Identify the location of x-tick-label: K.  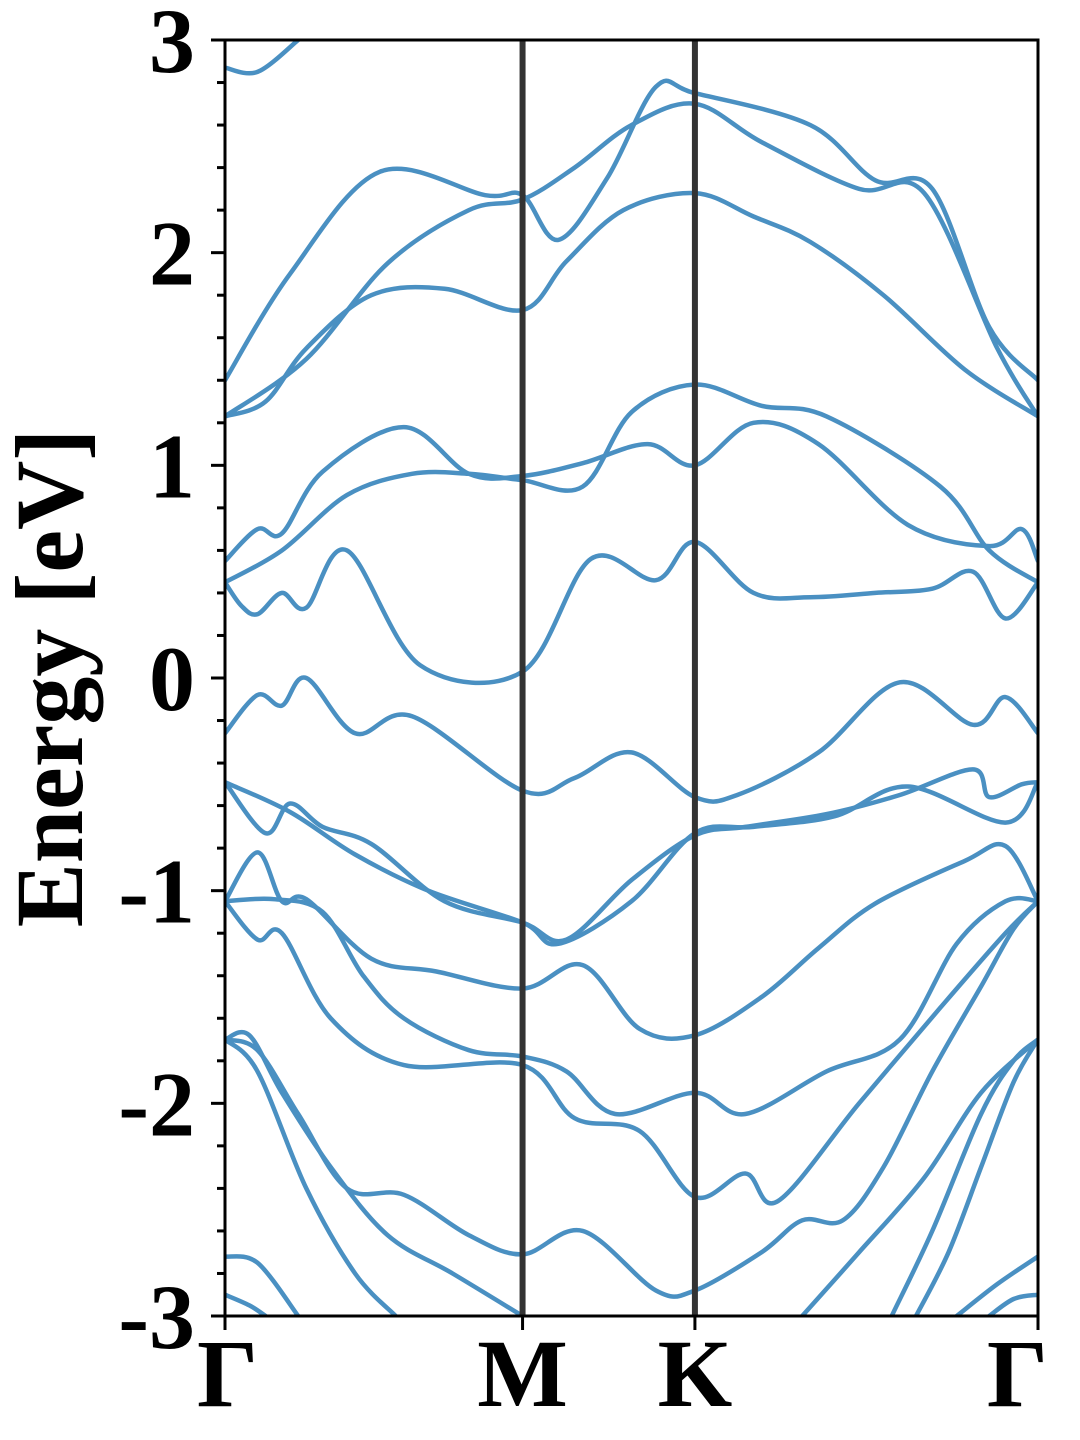
(695, 1373).